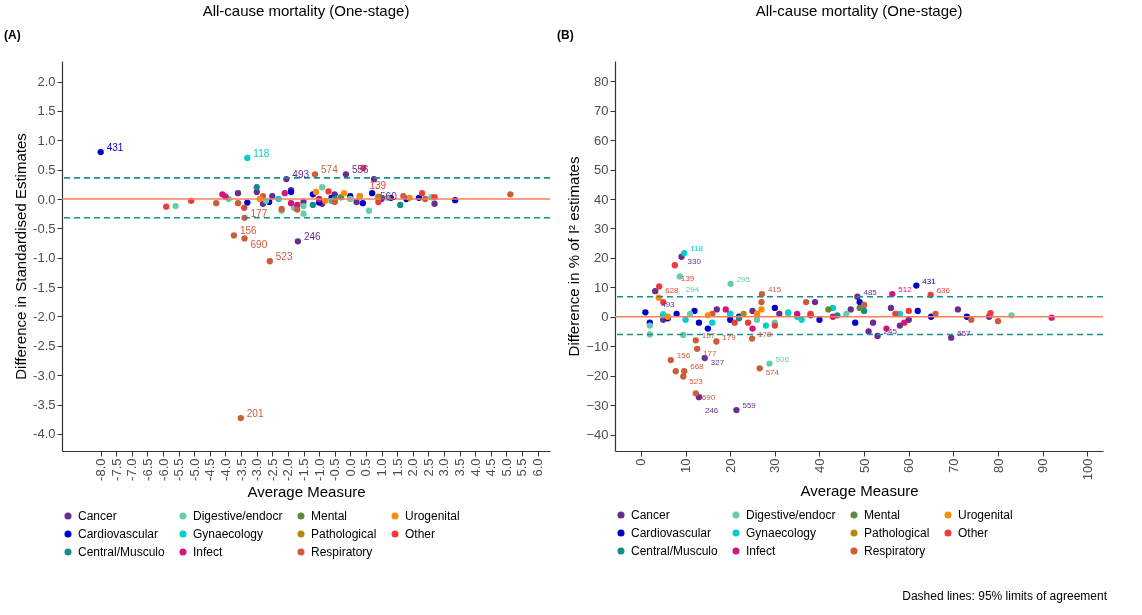 The image size is (1142, 615). Describe the element at coordinates (179, 469) in the screenshot. I see `x-tick-label: -5.5` at that location.